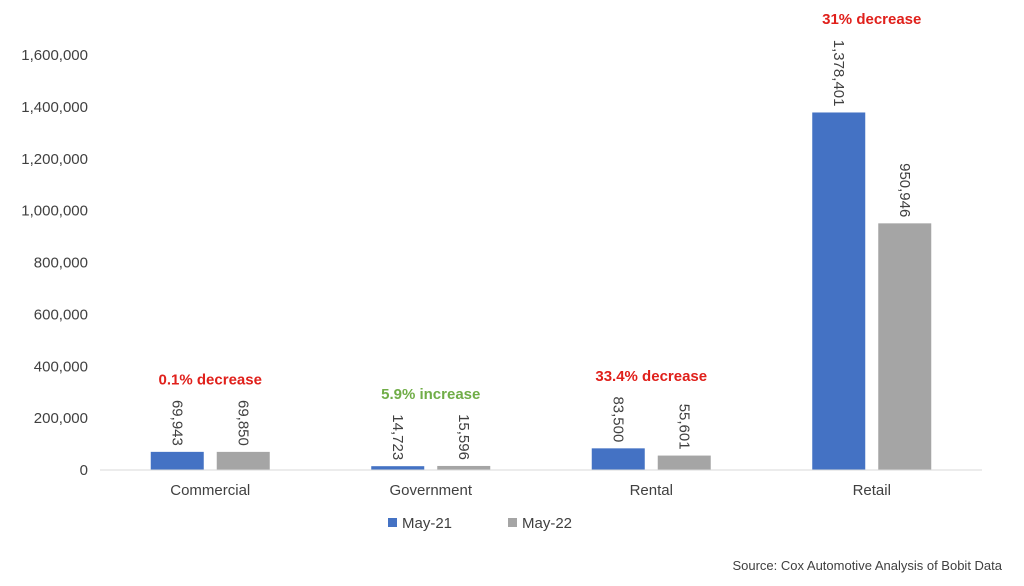 The image size is (1024, 586). I want to click on y-tick-label: 800,000, so click(61, 263).